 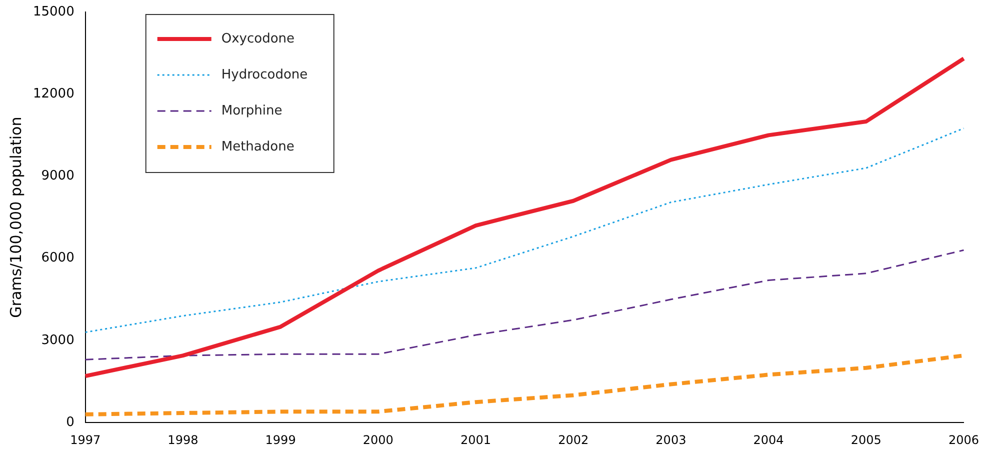 What do you see at coordinates (964, 439) in the screenshot?
I see `x-tick-label: 2006` at bounding box center [964, 439].